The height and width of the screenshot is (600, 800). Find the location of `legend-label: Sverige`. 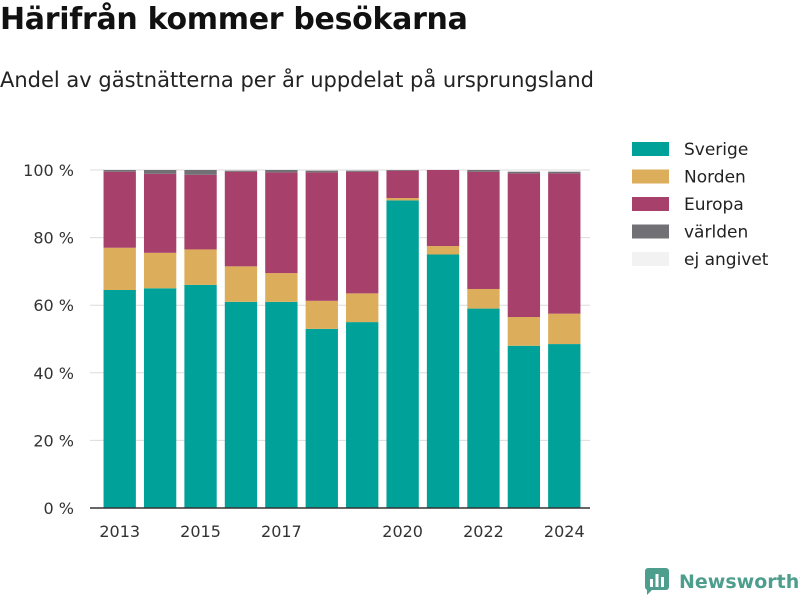

legend-label: Sverige is located at coordinates (716, 150).